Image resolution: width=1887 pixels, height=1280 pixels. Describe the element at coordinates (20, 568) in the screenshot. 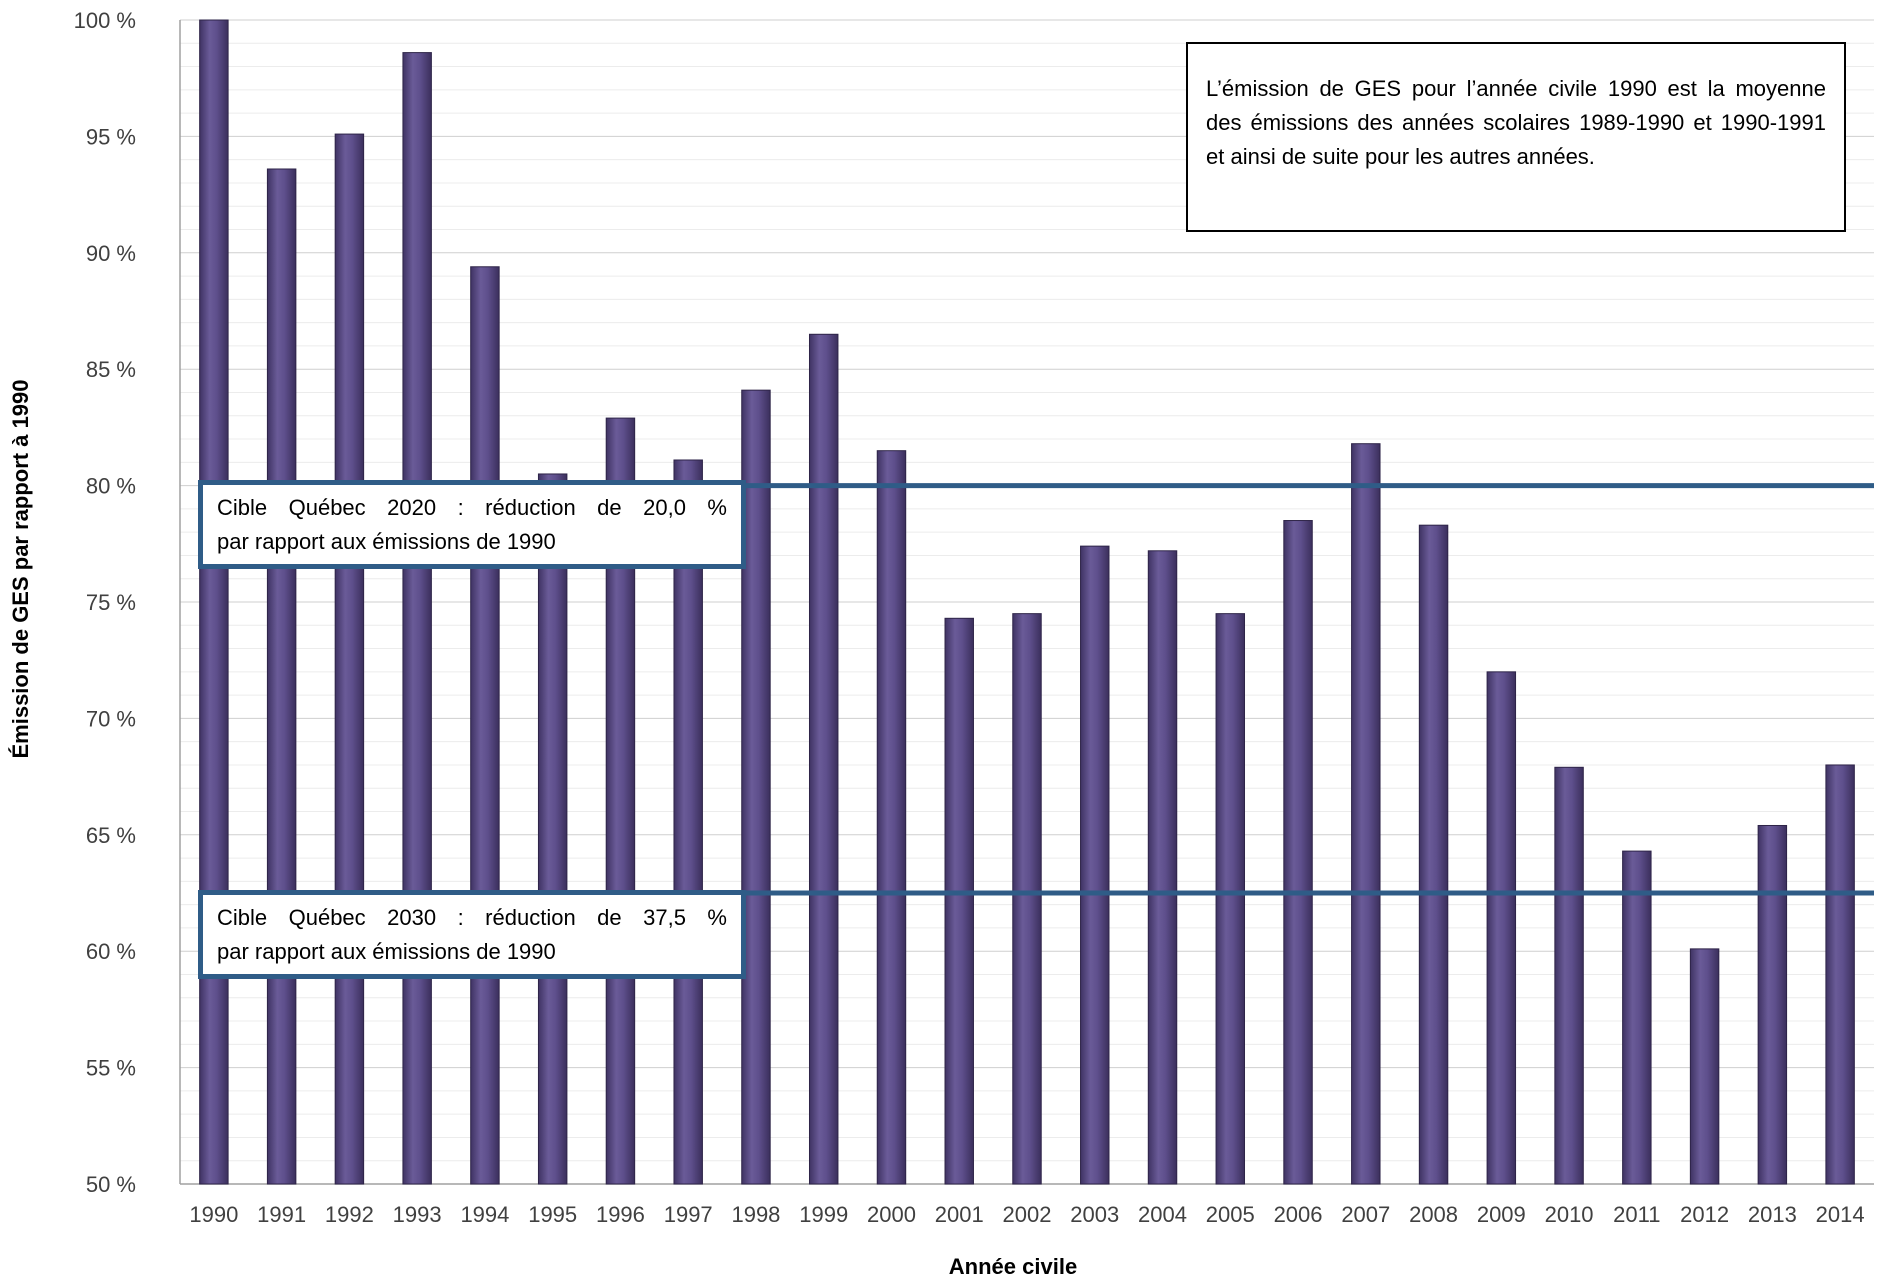

I see `y-axis-title: Émission de GES par rapport à 1990` at that location.